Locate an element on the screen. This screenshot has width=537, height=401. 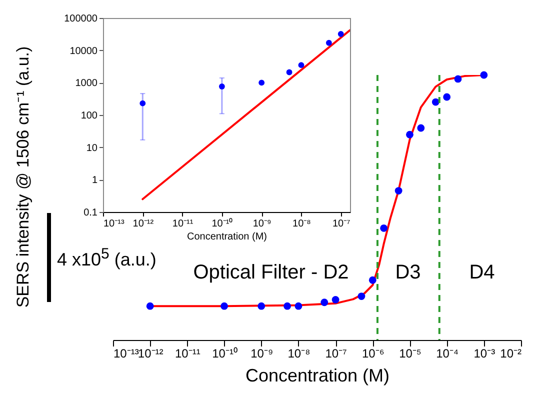
y-tick-label: 100 is located at coordinates (89, 116).